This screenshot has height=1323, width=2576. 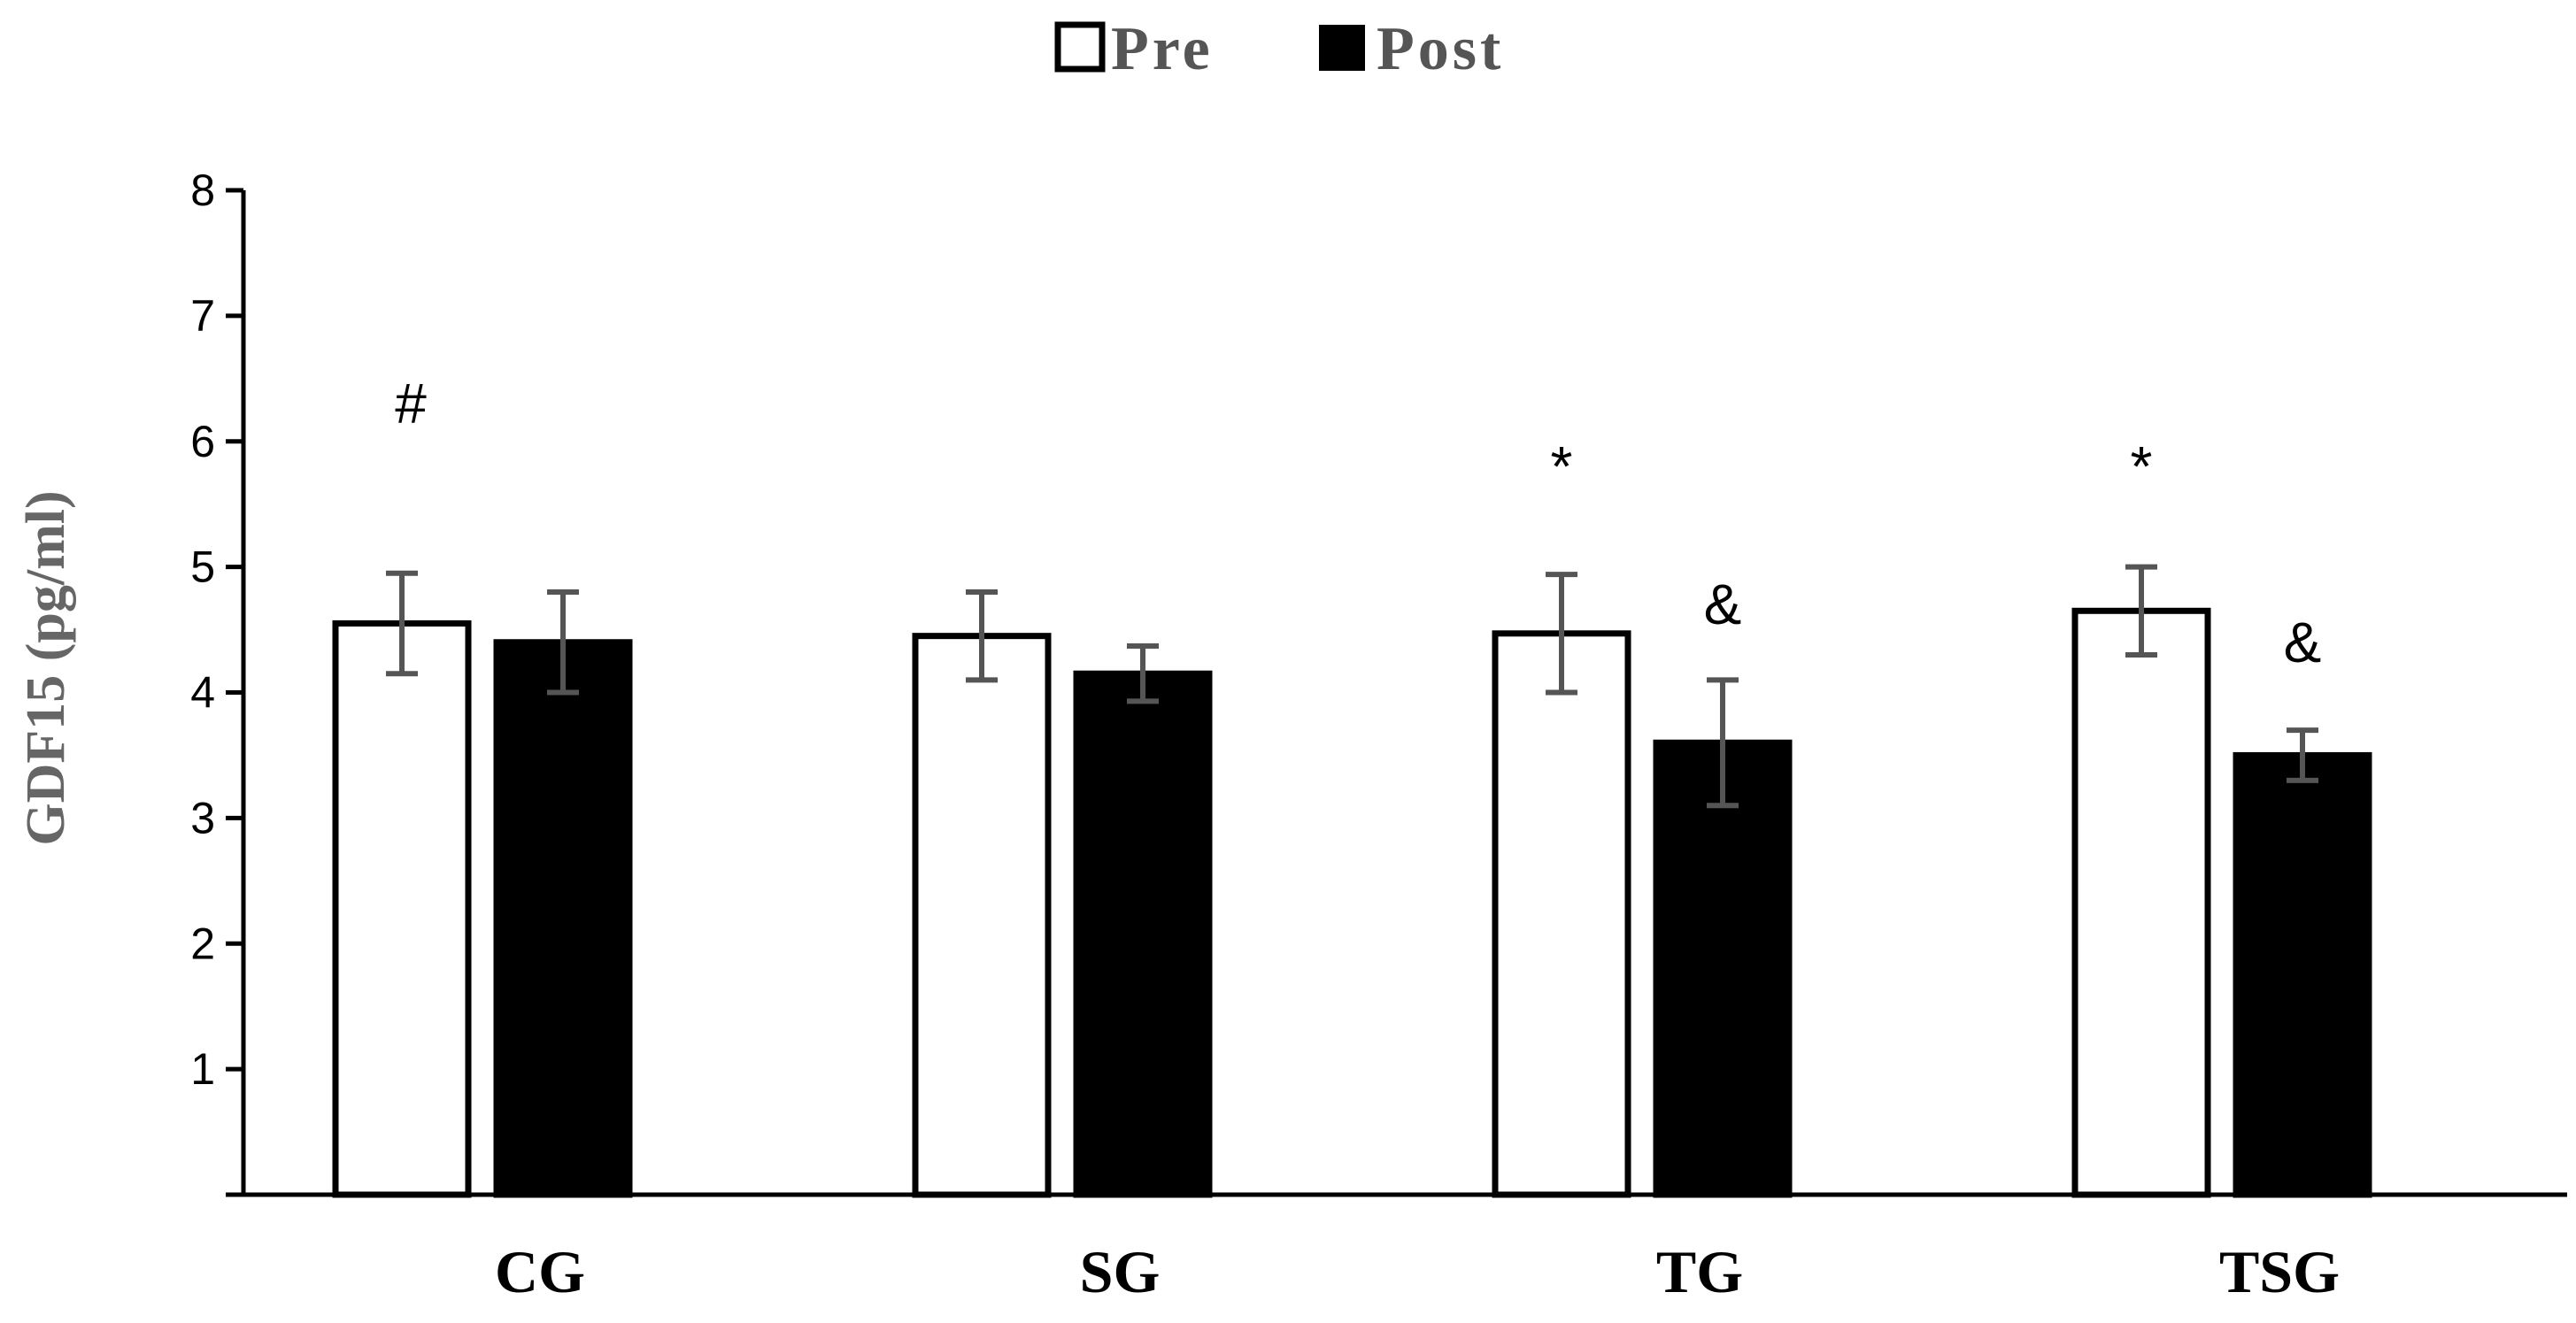 I want to click on x-tick-label: SG, so click(x=1120, y=1271).